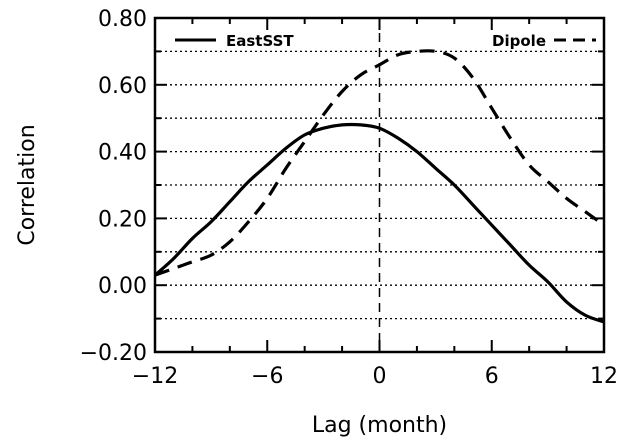  I want to click on x-tick-label: 12, so click(604, 376).